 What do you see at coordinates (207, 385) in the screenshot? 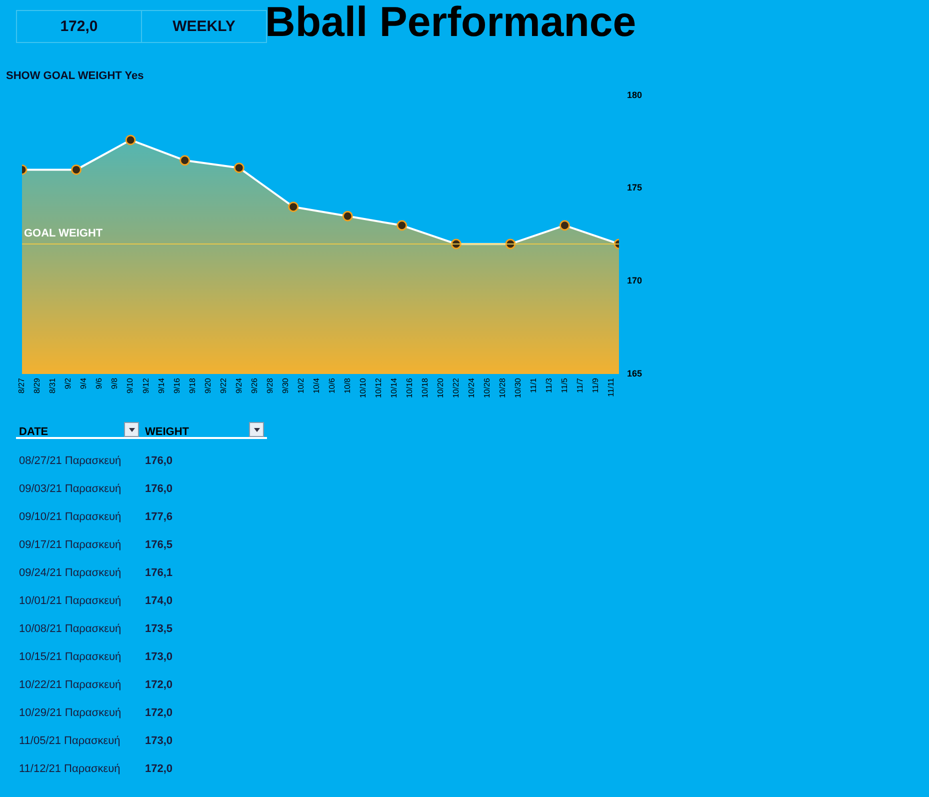
I see `x-tick-label: 9/20` at bounding box center [207, 385].